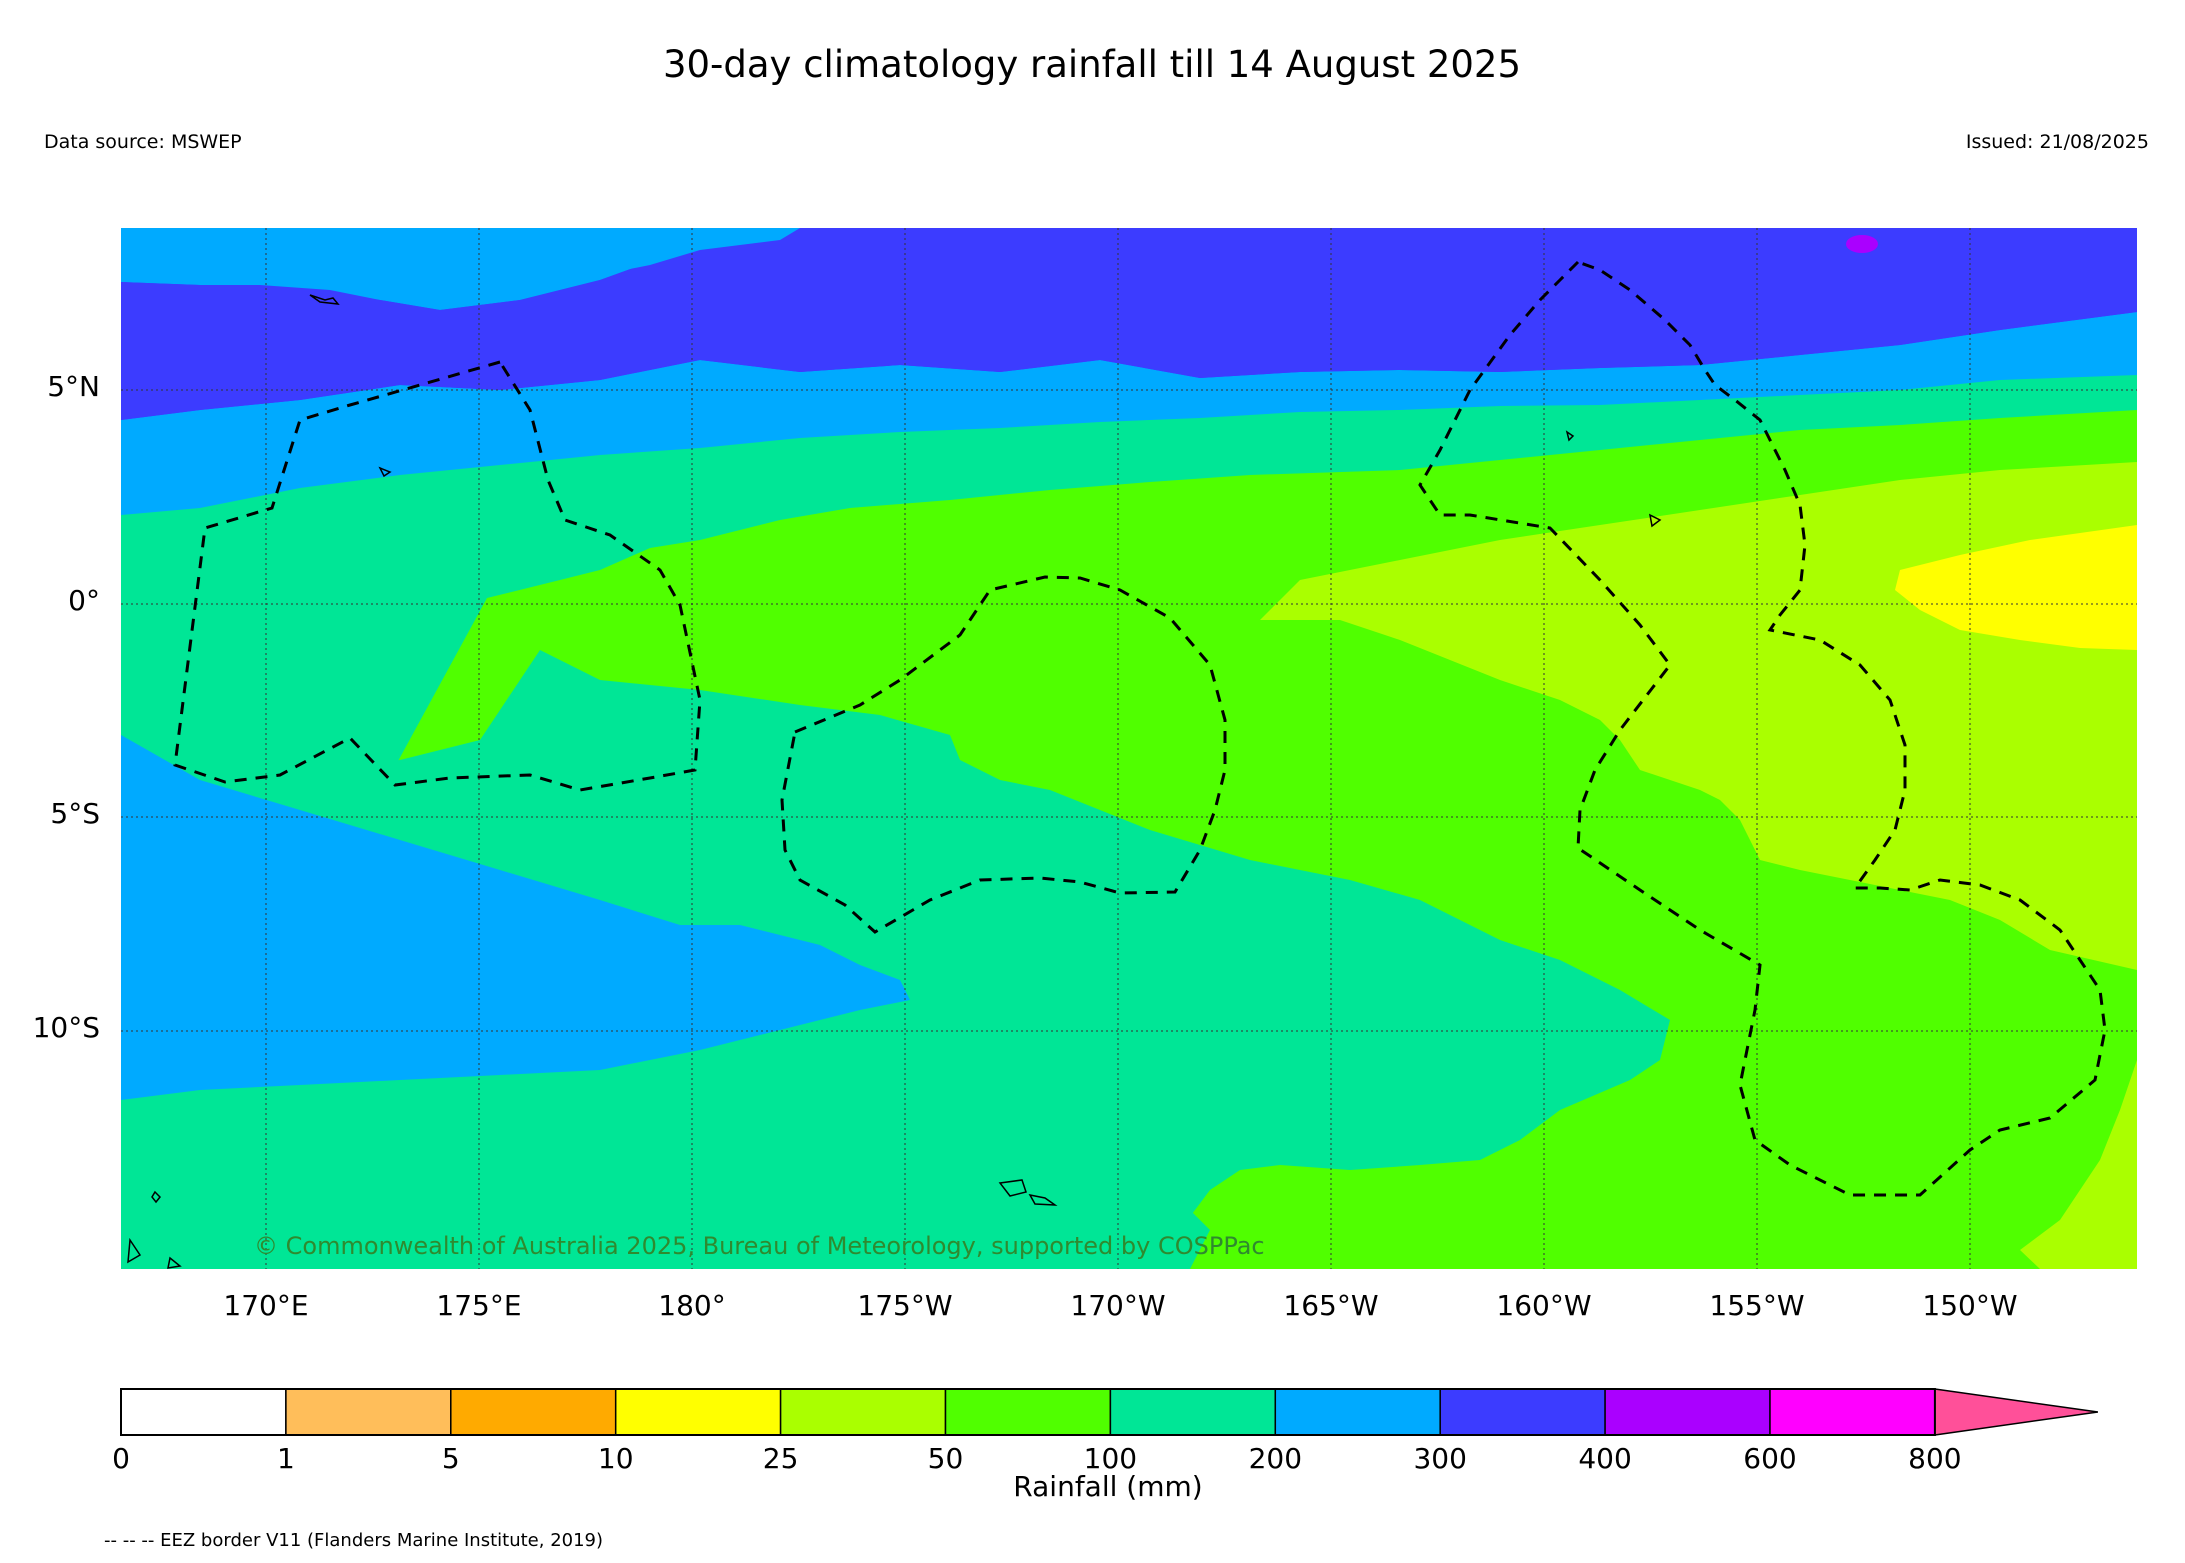 The image size is (2185, 1563). Describe the element at coordinates (478, 1305) in the screenshot. I see `lon-label-175e: 175°E` at that location.